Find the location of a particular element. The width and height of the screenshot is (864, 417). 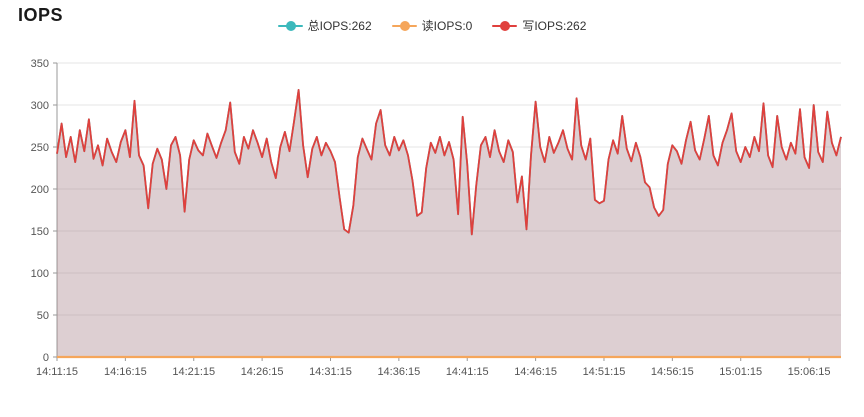

legend-item-read-iops: 读IOPS:0 is located at coordinates (432, 25).